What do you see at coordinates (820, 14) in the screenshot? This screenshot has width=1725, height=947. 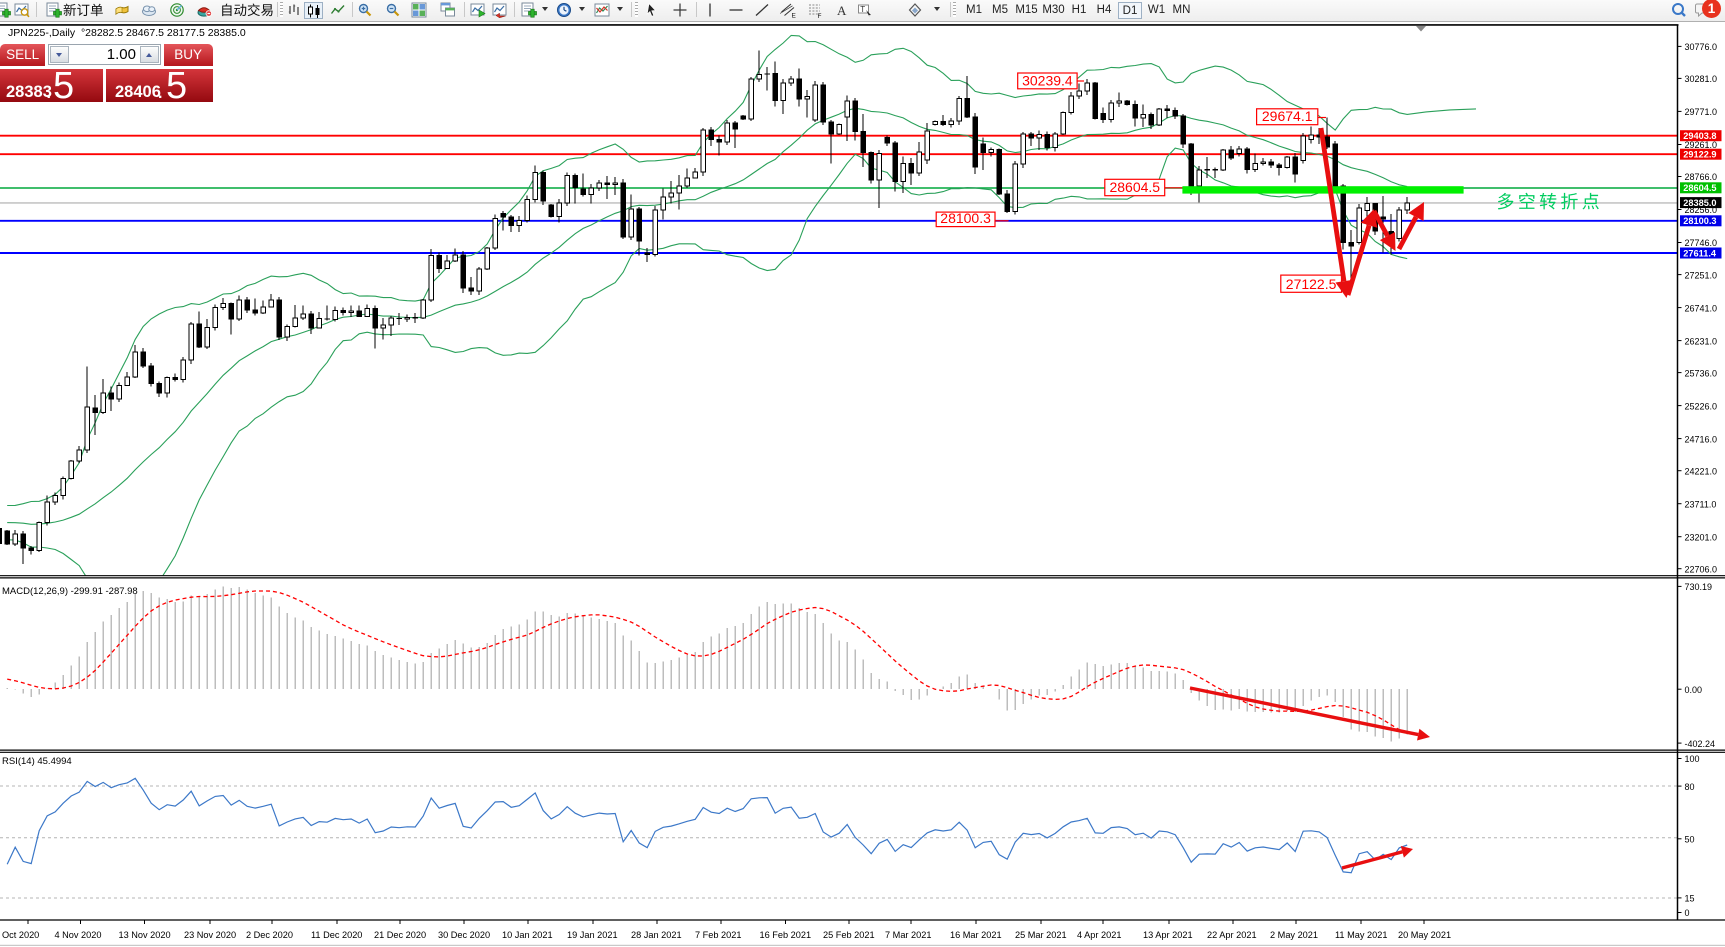 I see `svg-text: F` at bounding box center [820, 14].